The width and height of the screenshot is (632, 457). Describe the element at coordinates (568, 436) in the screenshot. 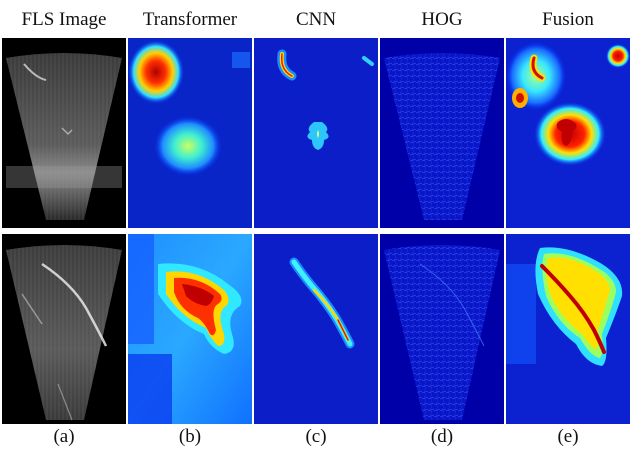

I see `col-label-e: (e)` at that location.